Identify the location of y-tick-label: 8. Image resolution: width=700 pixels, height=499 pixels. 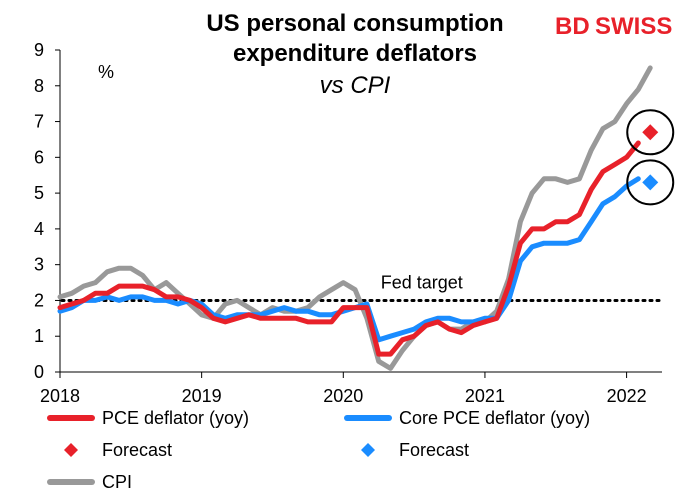
(39, 86).